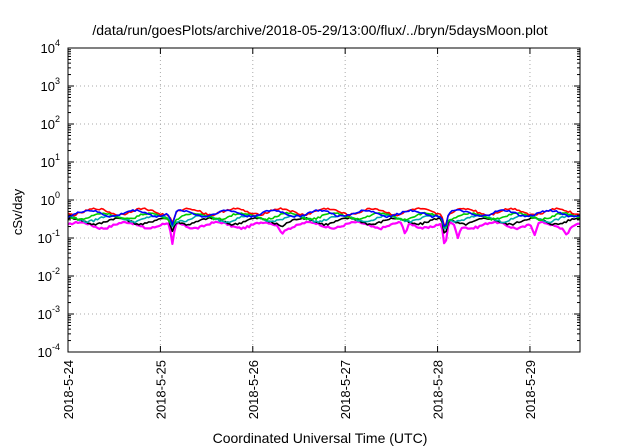 Image resolution: width=640 pixels, height=448 pixels. I want to click on y-tick-exponent: -3, so click(56, 309).